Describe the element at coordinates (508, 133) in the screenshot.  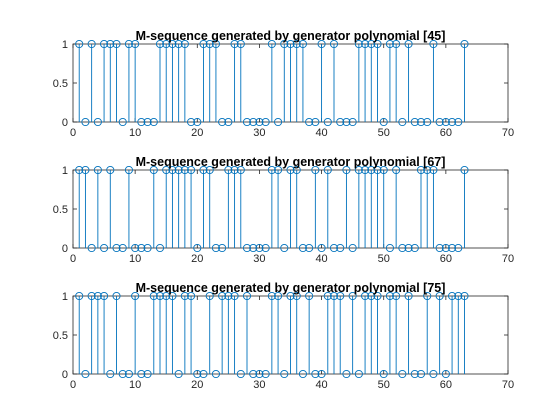
I see `x-tick-label: 70` at that location.